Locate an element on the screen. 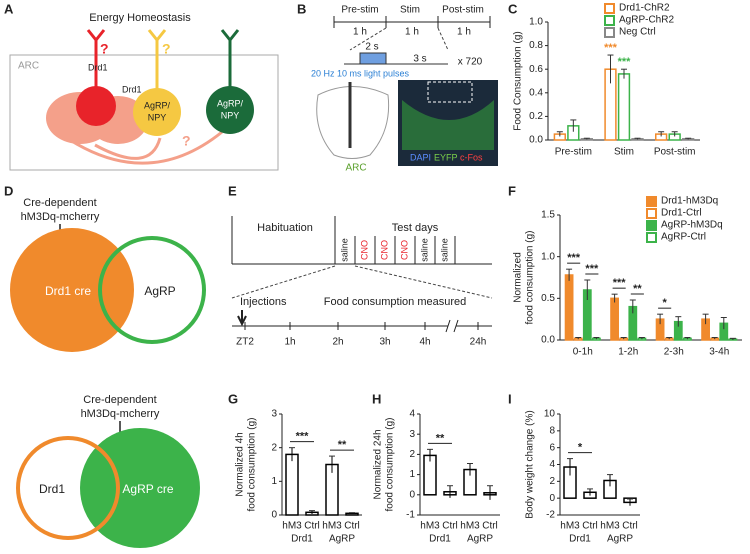 This screenshot has width=750, height=554. legend-label: Drd1-hM3Dq is located at coordinates (689, 201).